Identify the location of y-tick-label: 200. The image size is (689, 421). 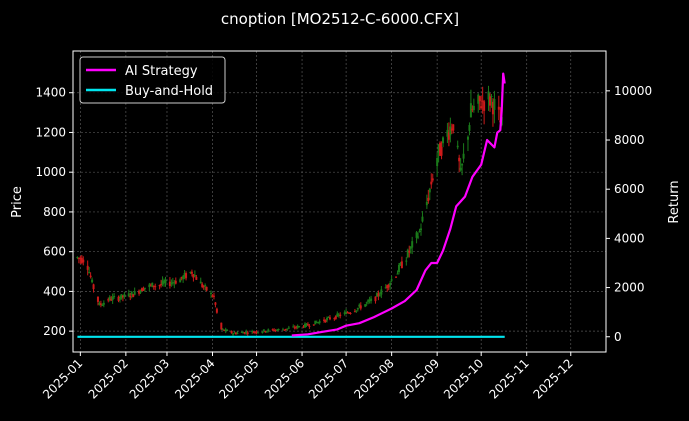
(54, 331).